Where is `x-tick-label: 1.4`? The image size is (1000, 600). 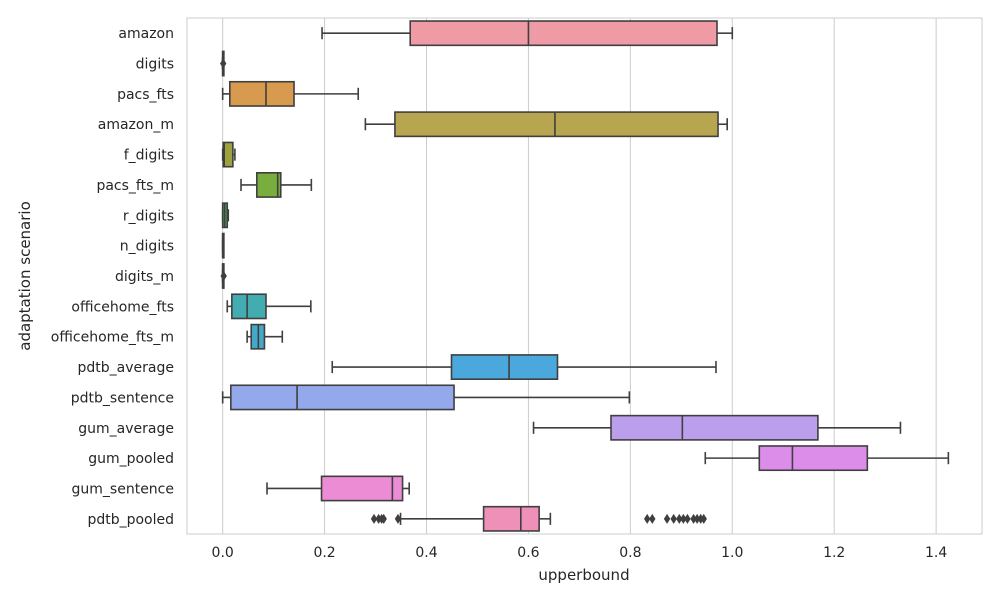 x-tick-label: 1.4 is located at coordinates (936, 553).